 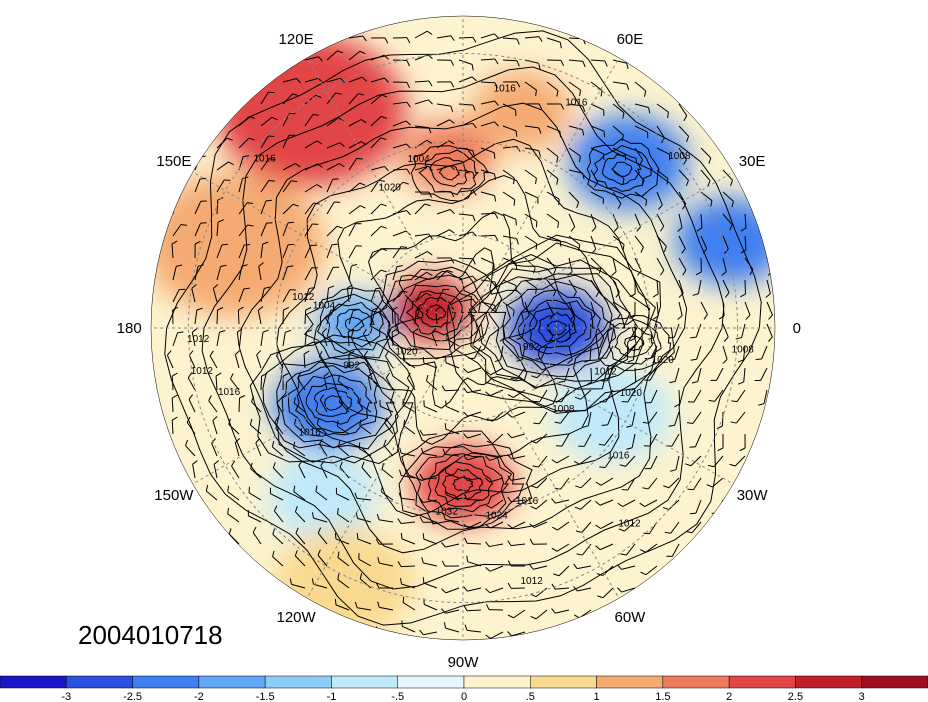 I want to click on contour-label: 1008, so click(x=563, y=409).